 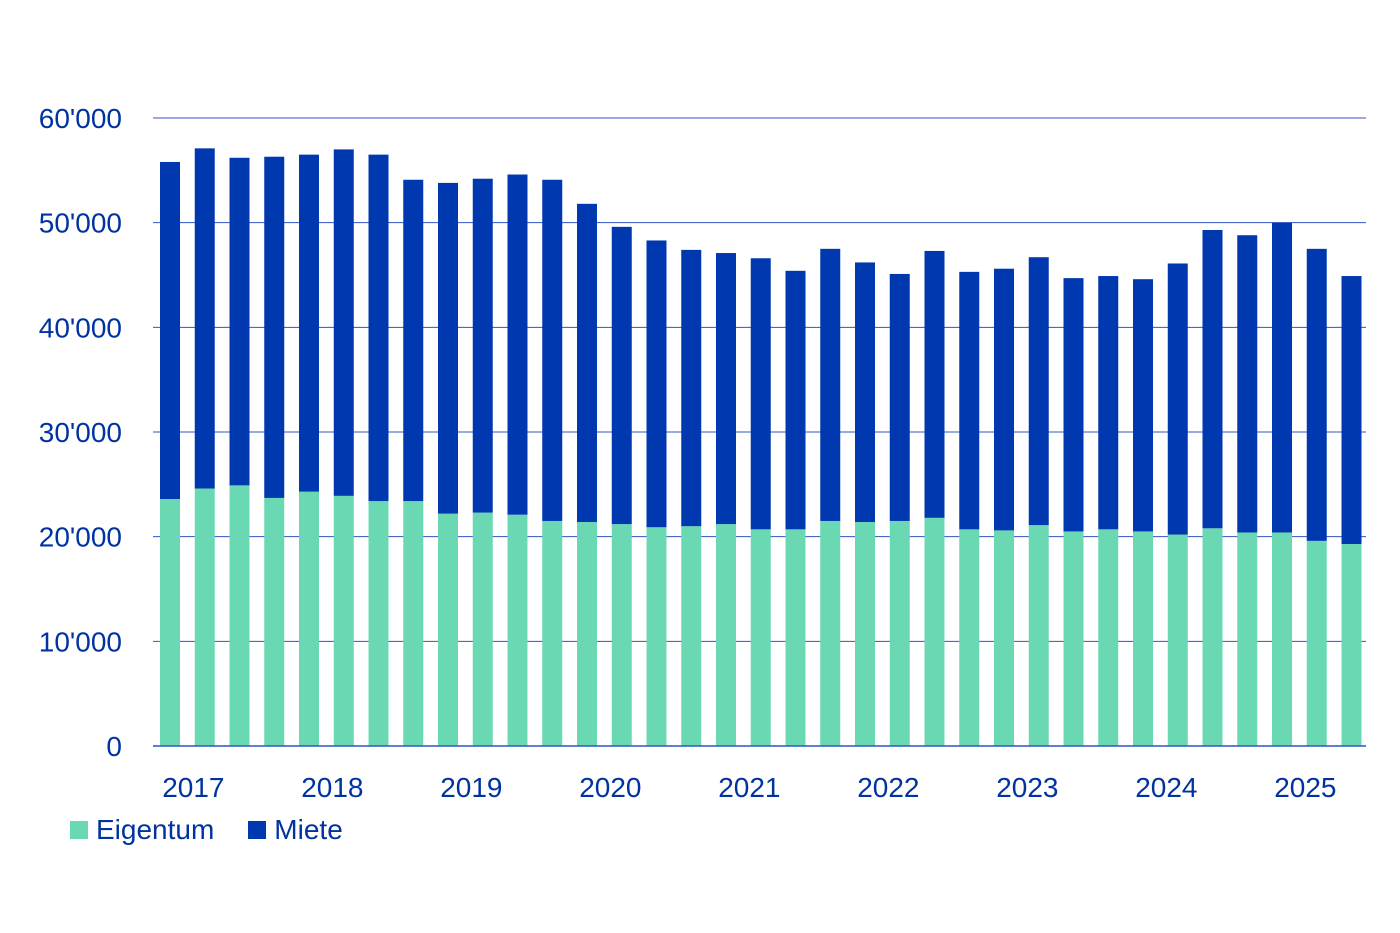 What do you see at coordinates (79, 830) in the screenshot?
I see `legend-swatch-eigentum` at bounding box center [79, 830].